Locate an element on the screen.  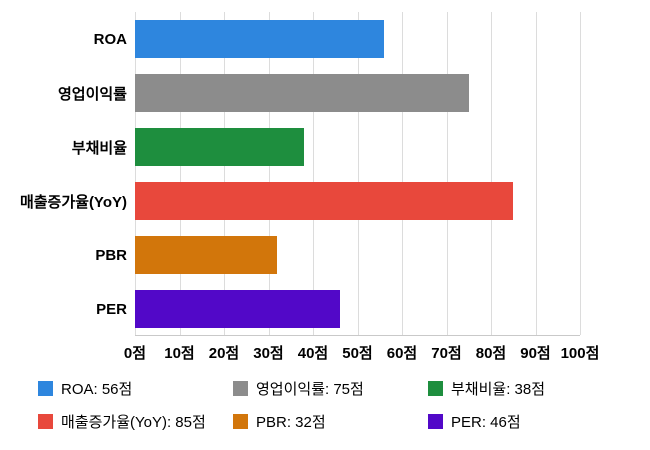
legend-label: 영업이익률: 75점 is located at coordinates (310, 389).